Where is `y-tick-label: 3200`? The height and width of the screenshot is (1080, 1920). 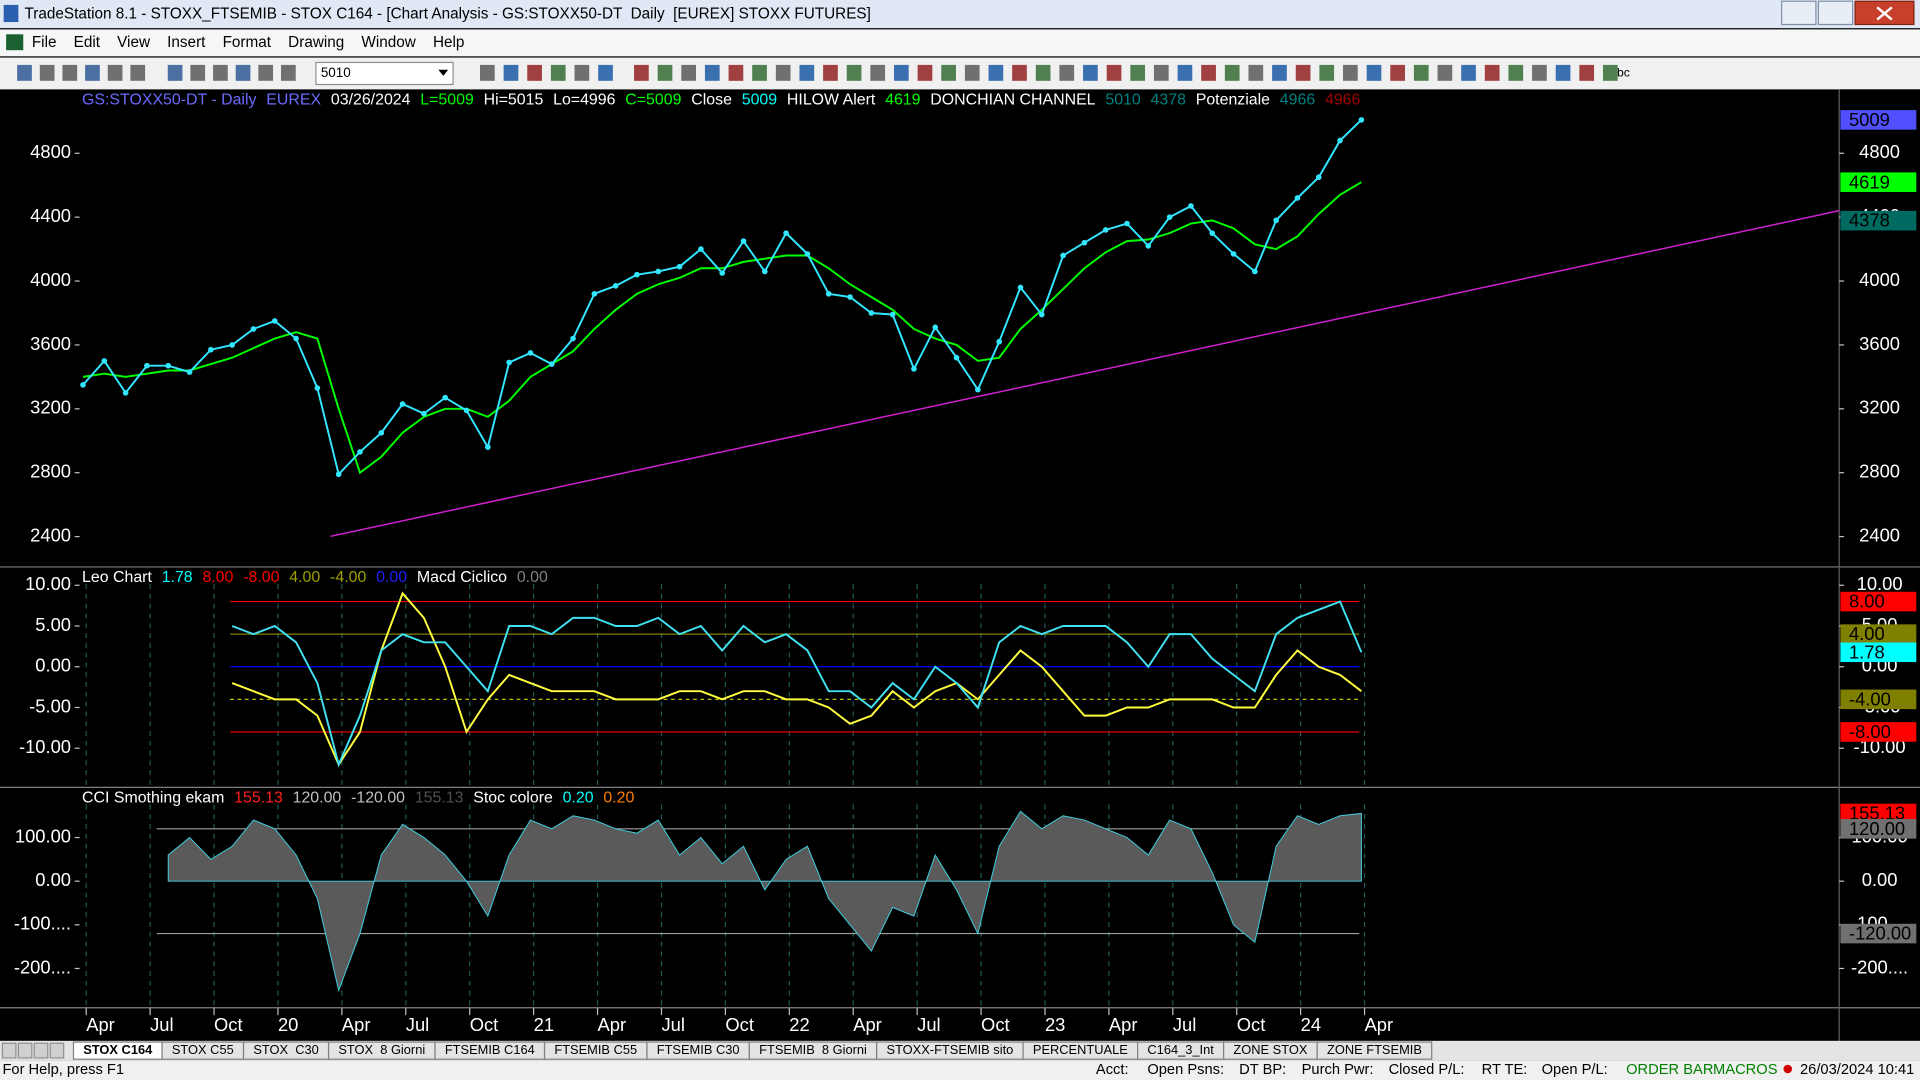
y-tick-label: 3200 is located at coordinates (1879, 407).